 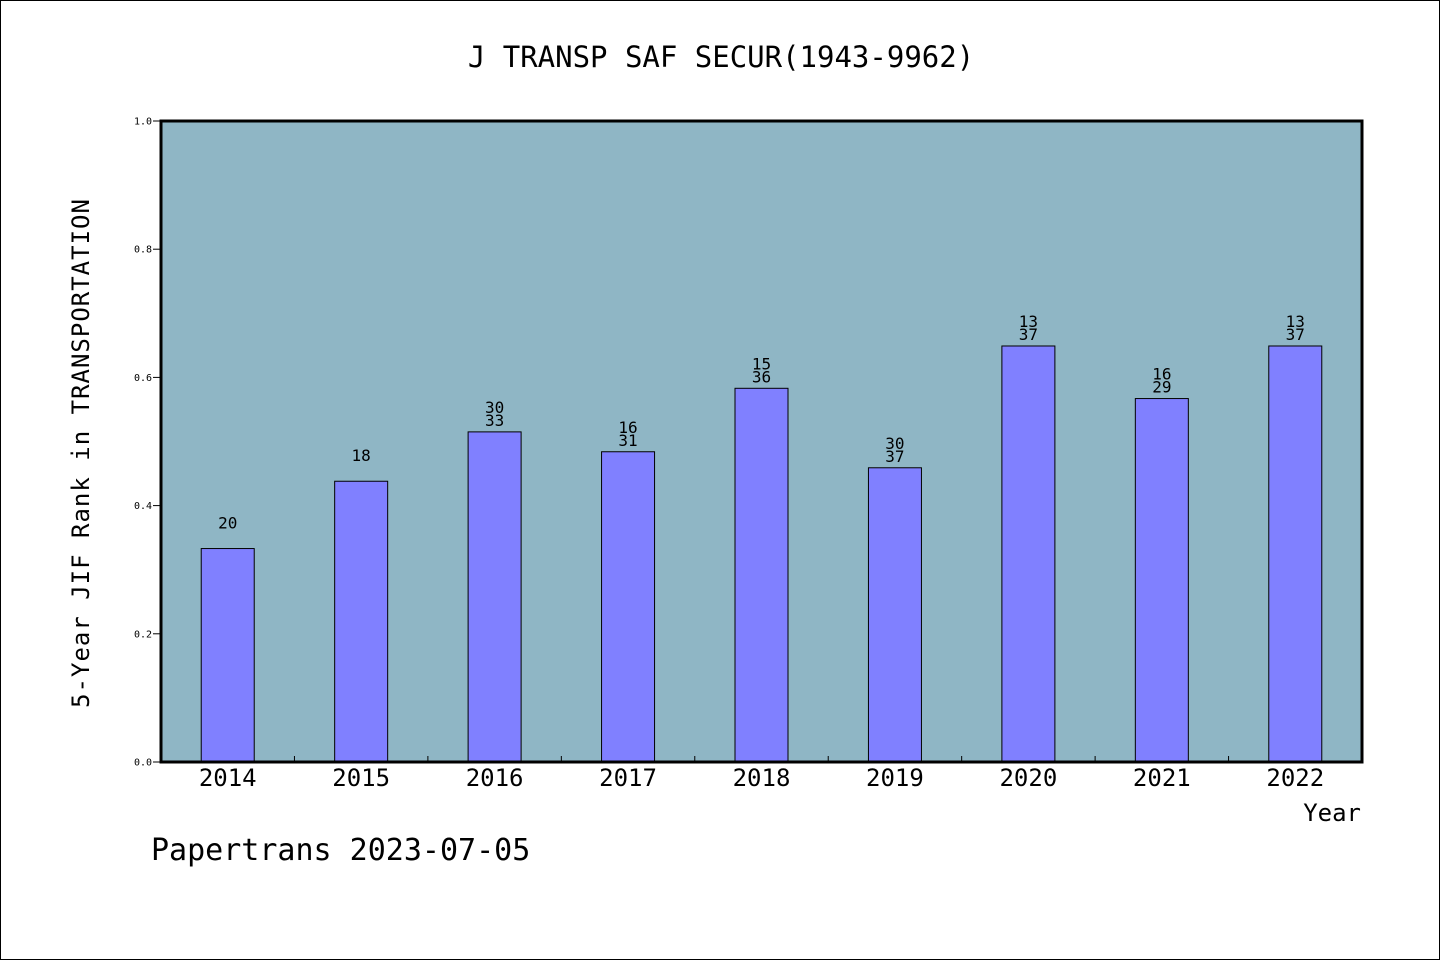 What do you see at coordinates (1161, 387) in the screenshot?
I see `bar-label-bottom-2021: 29` at bounding box center [1161, 387].